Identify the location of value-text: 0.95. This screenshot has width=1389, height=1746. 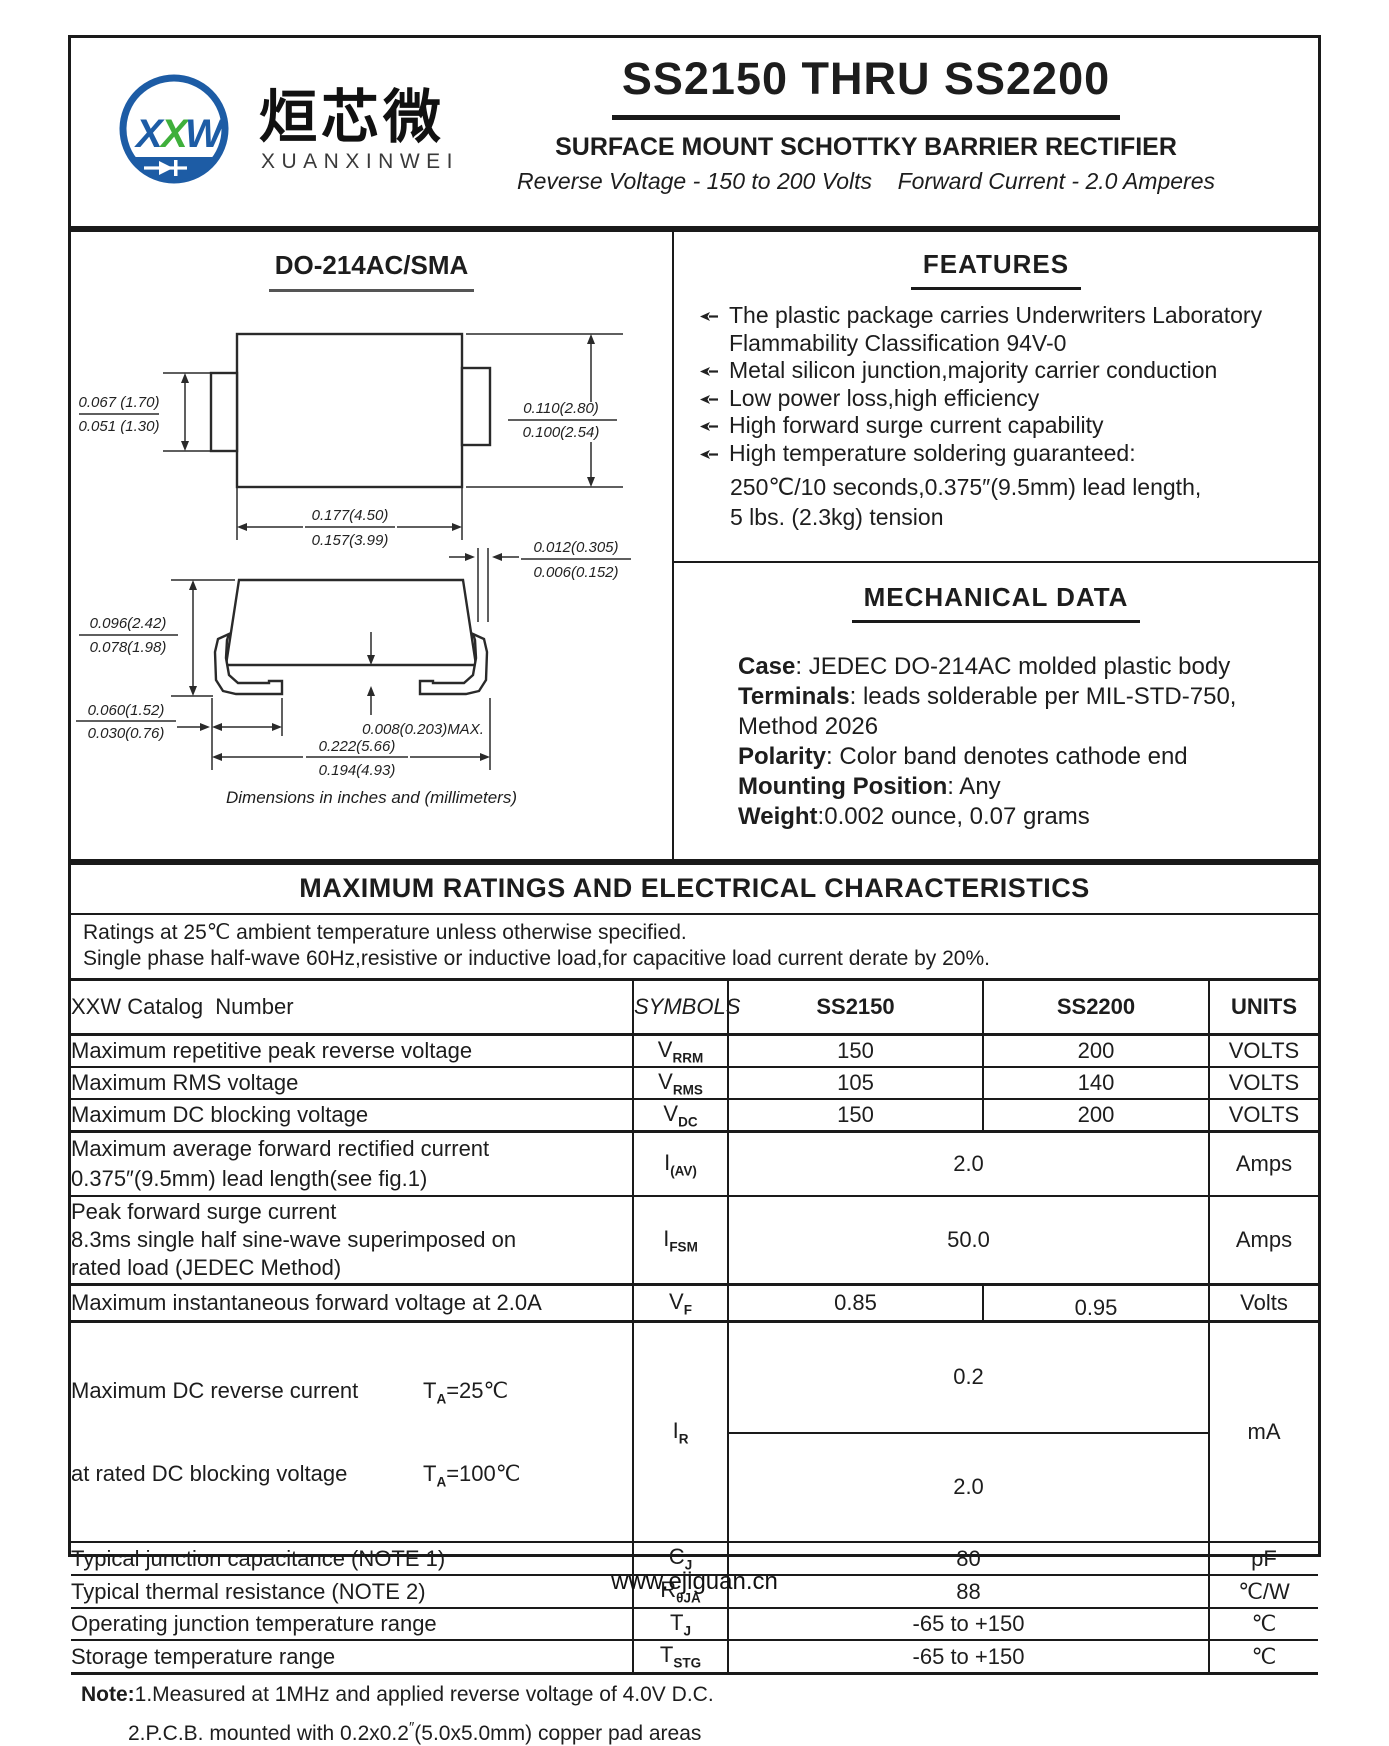
(1096, 1307).